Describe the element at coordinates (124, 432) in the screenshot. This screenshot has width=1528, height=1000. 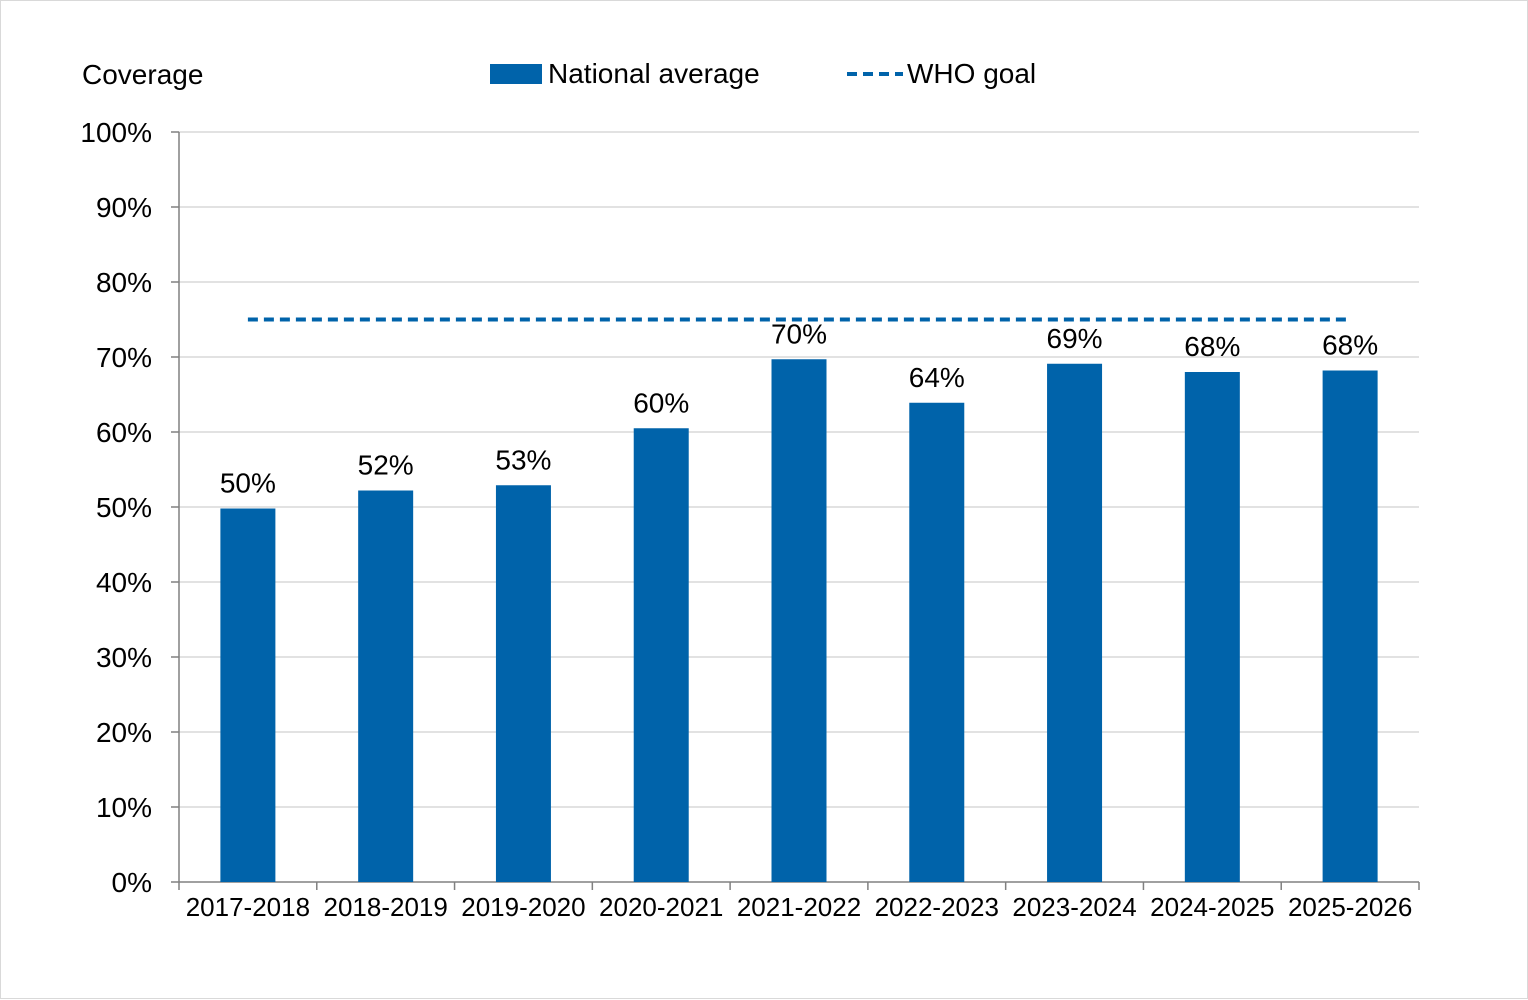
I see `y-tick-label: 60%` at that location.